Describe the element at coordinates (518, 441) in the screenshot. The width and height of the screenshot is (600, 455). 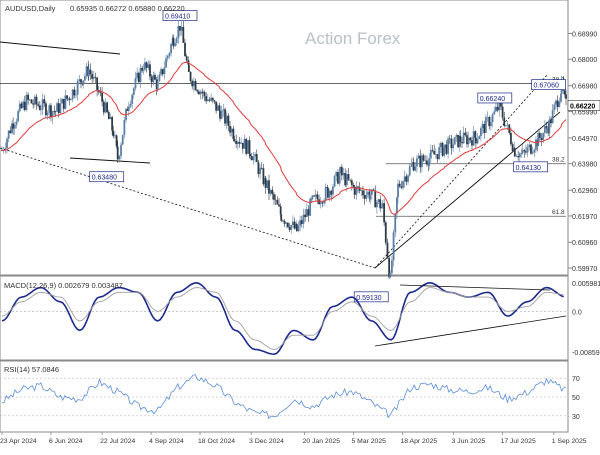
I see `x-tick-label: 17 Jul 2025` at that location.